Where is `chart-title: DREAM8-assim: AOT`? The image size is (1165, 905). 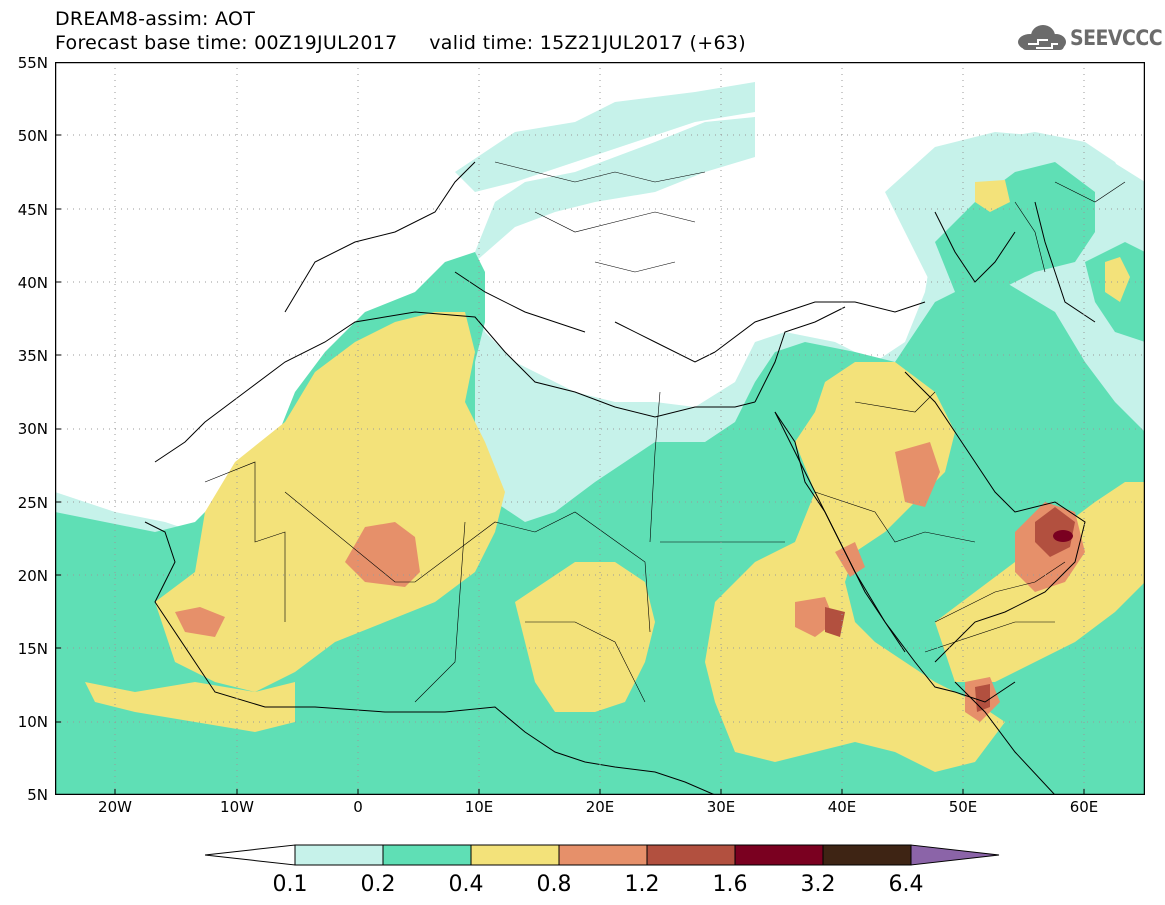 chart-title: DREAM8-assim: AOT is located at coordinates (155, 19).